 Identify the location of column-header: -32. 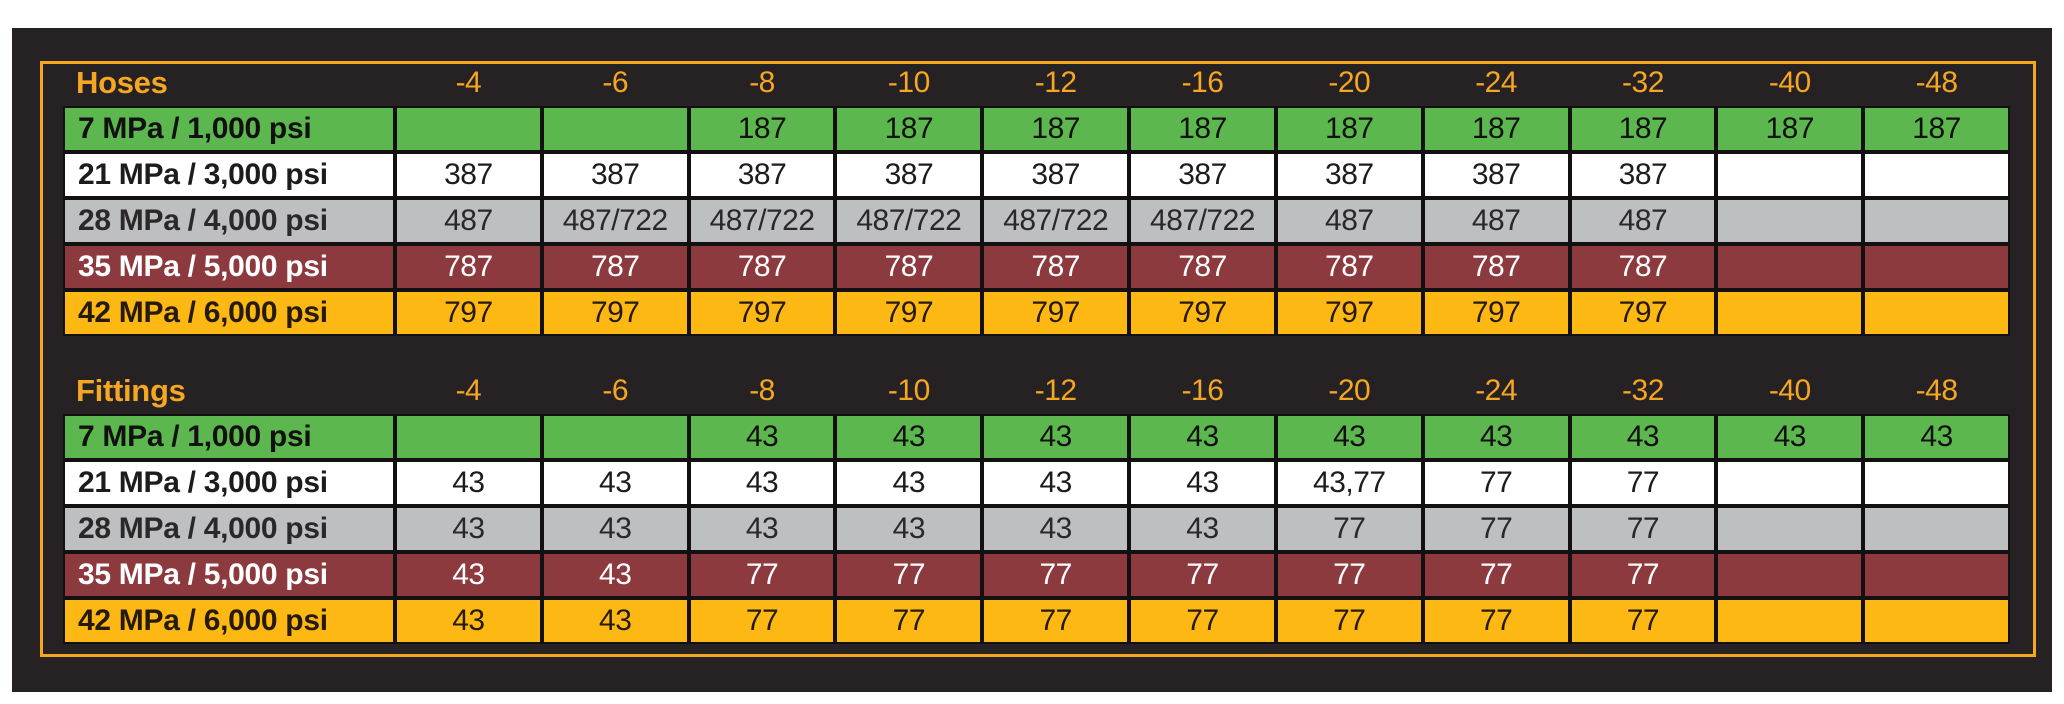
(1643, 82).